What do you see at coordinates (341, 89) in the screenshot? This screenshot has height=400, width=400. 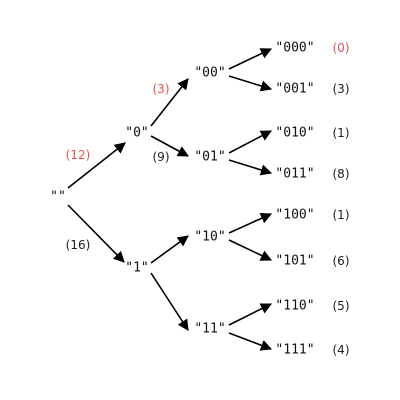 I see `leaf-count-n001: (3)` at bounding box center [341, 89].